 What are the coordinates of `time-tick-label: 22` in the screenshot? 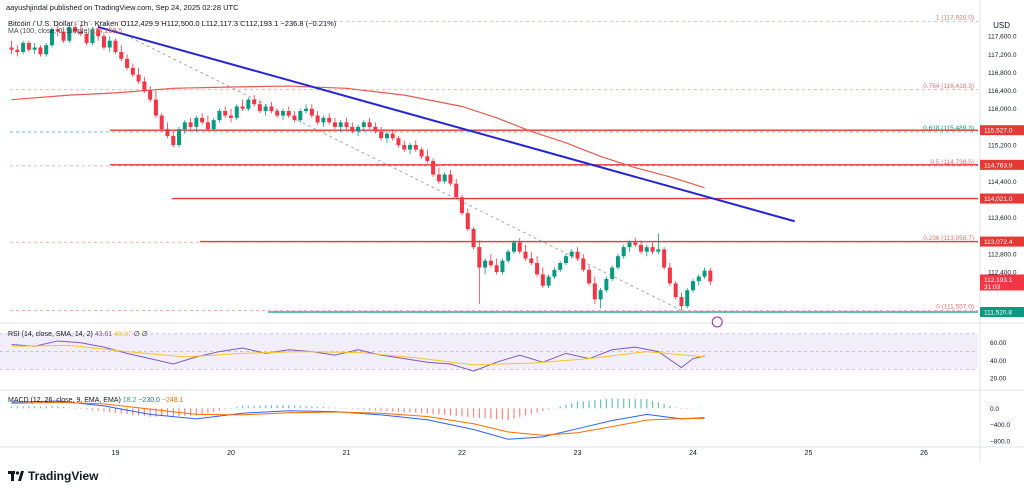 It's located at (462, 453).